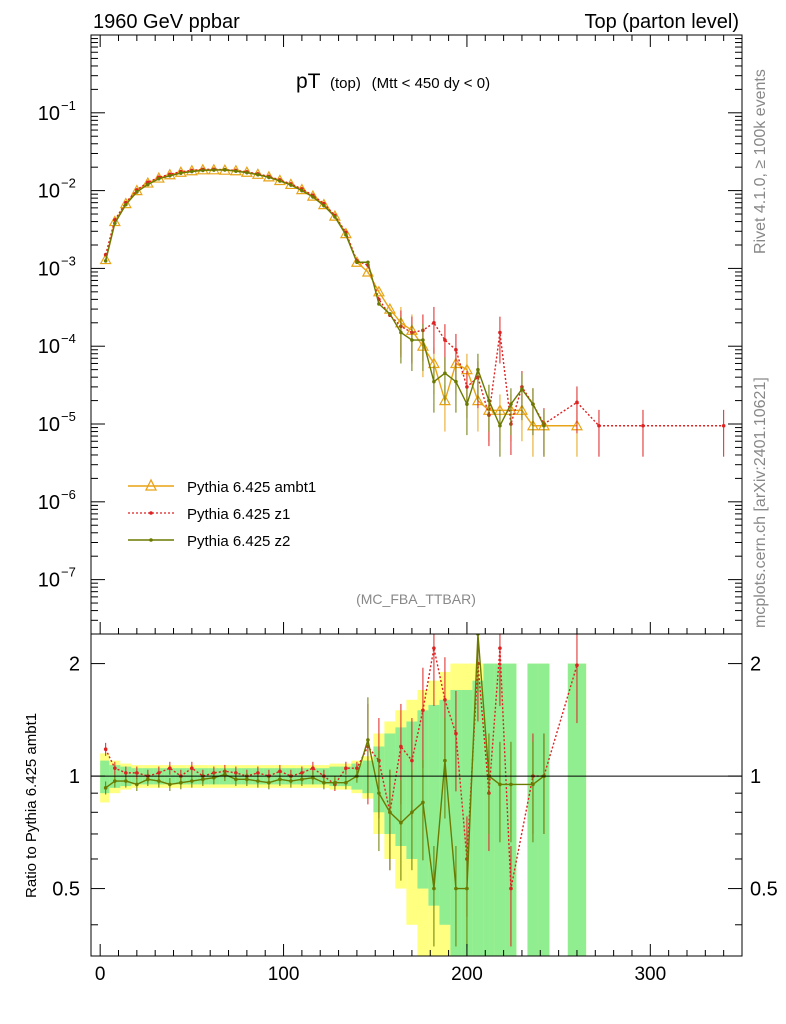 Image resolution: width=786 pixels, height=1024 pixels. What do you see at coordinates (764, 890) in the screenshot?
I see `ratio-y-tick-label-right: 0.5` at bounding box center [764, 890].